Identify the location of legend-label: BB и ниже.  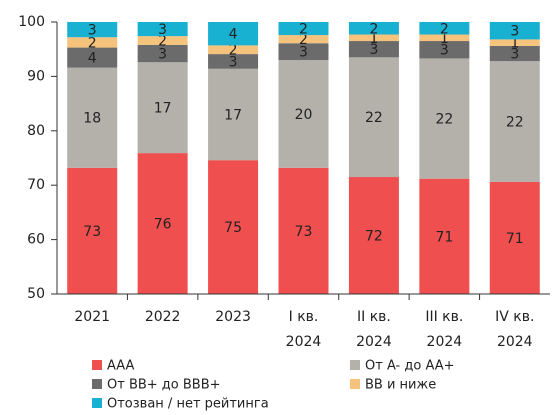
(400, 385).